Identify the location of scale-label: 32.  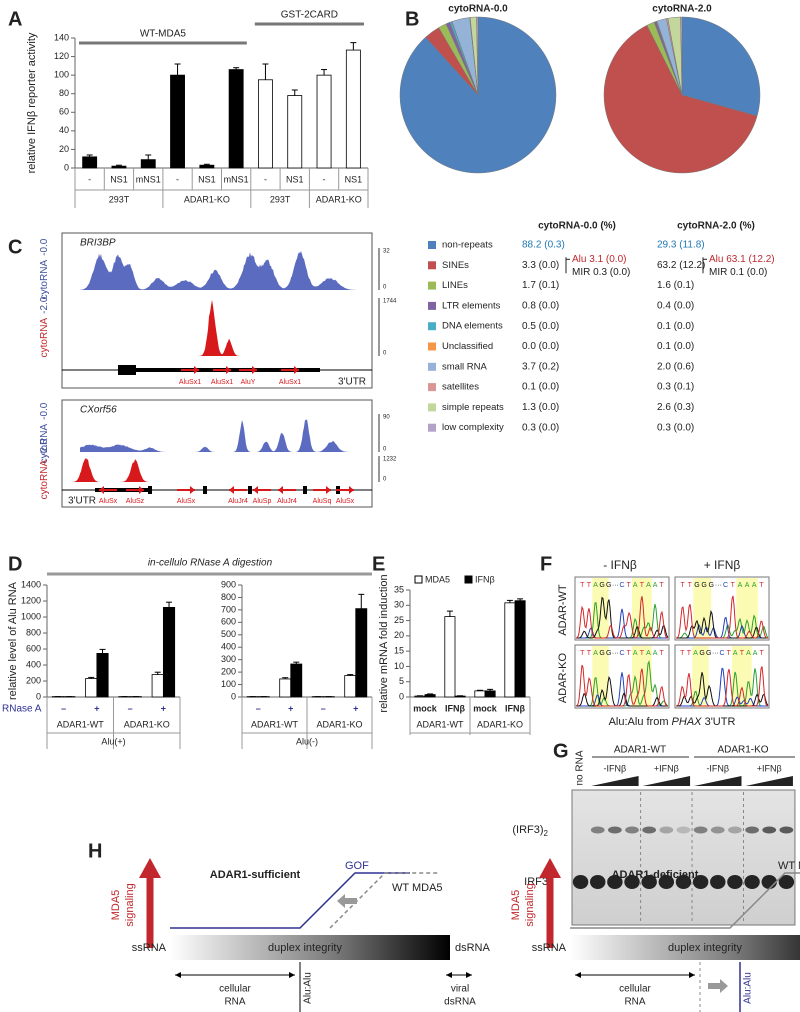
(386, 252).